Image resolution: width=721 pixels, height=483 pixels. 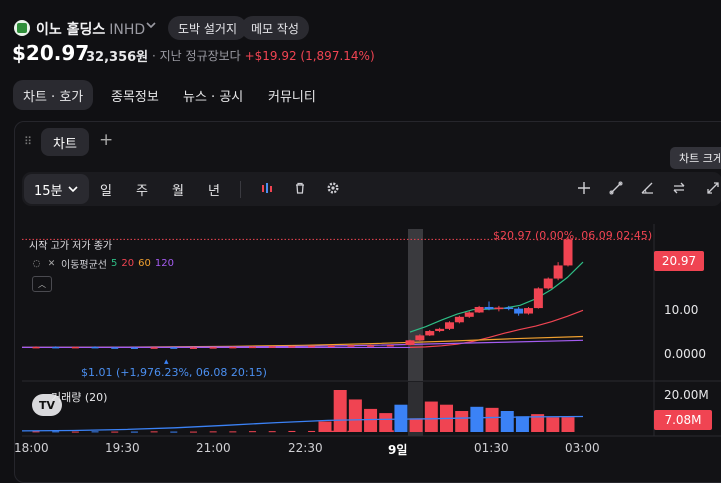 What do you see at coordinates (90, 29) in the screenshot?
I see `stock-title: 이노 홀딩스 INHD` at bounding box center [90, 29].